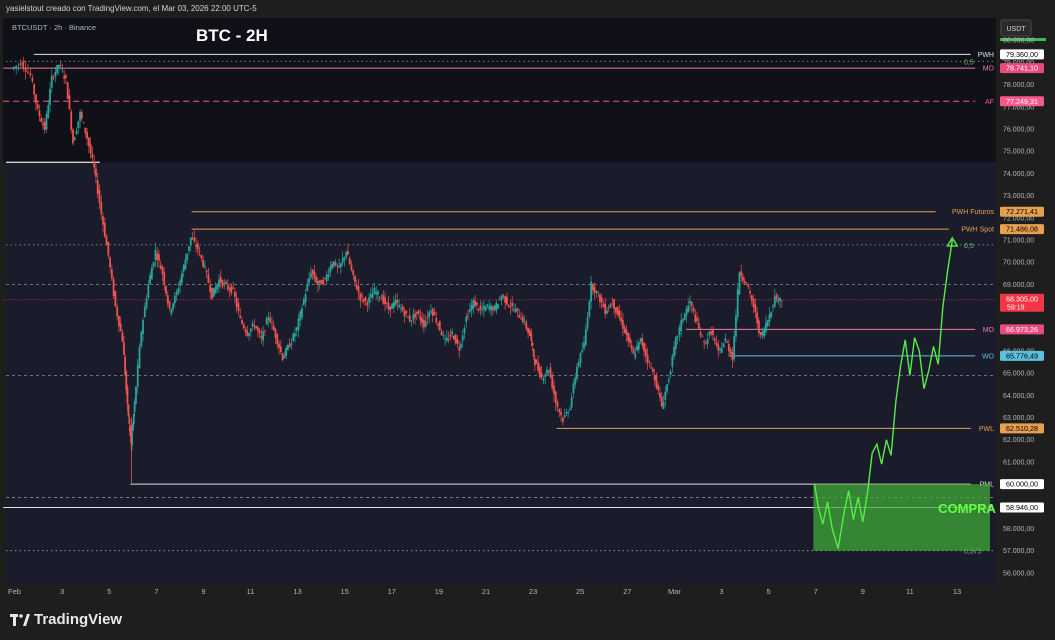  I want to click on y-tick-label: 61.000,00, so click(1018, 462).